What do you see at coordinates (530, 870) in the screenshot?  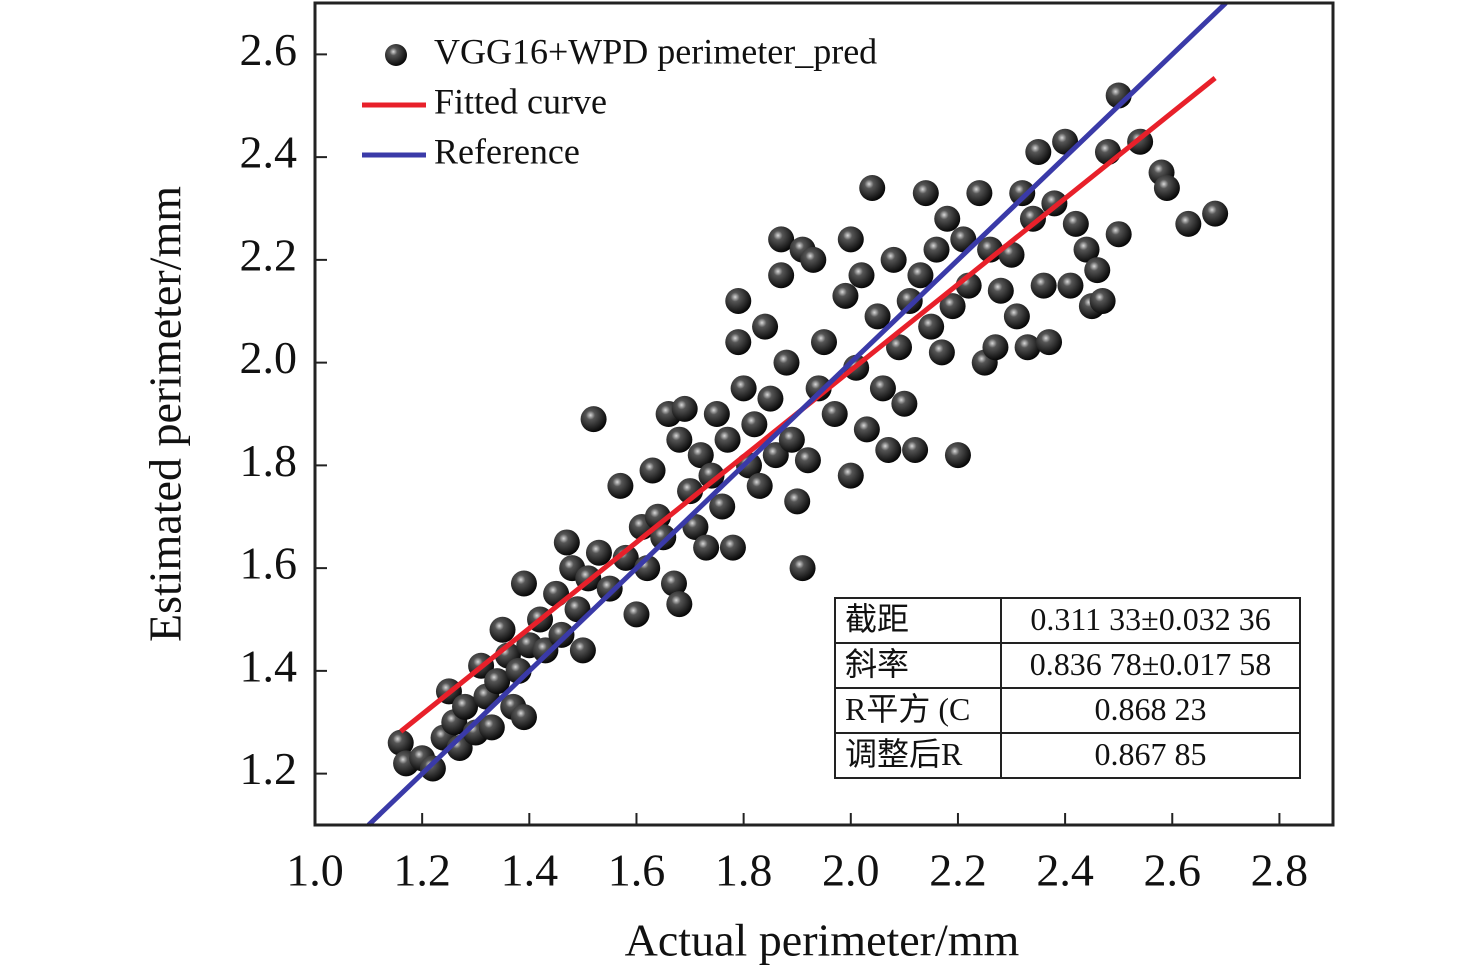 I see `x-tick-label: 1.4` at bounding box center [530, 870].